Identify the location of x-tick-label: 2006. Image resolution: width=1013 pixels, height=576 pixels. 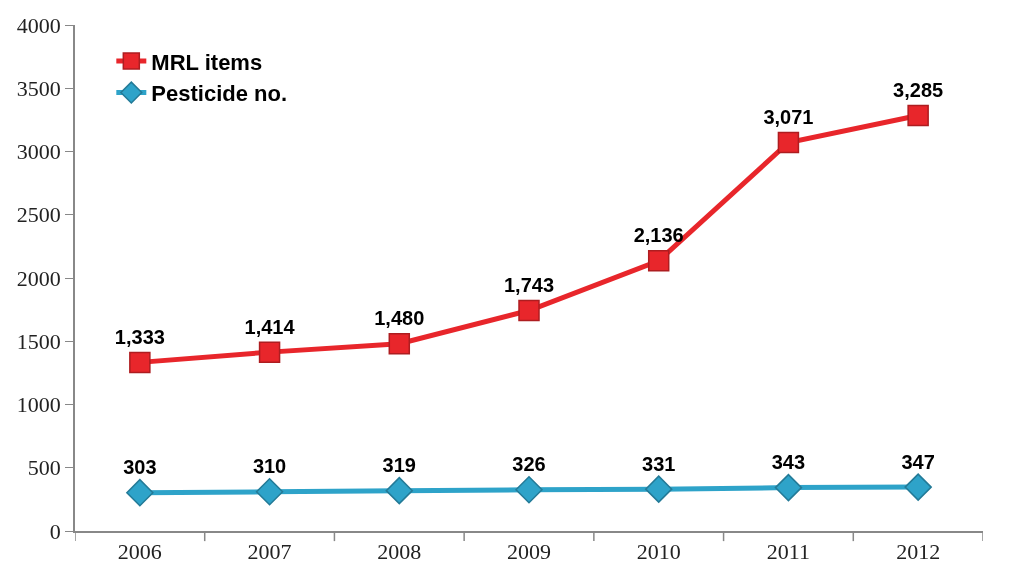
(139, 552).